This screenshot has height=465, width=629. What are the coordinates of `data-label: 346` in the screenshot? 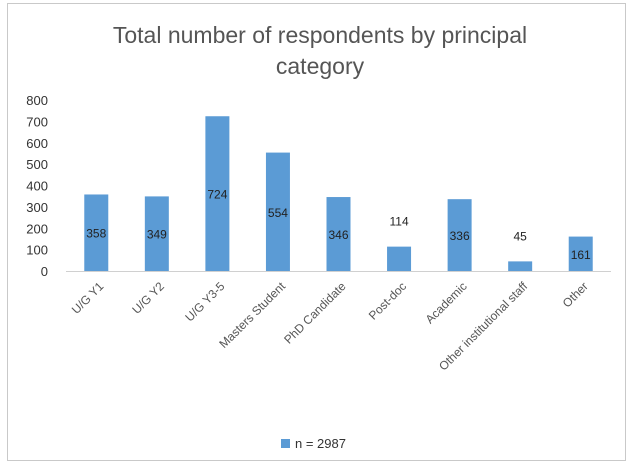 It's located at (338, 235).